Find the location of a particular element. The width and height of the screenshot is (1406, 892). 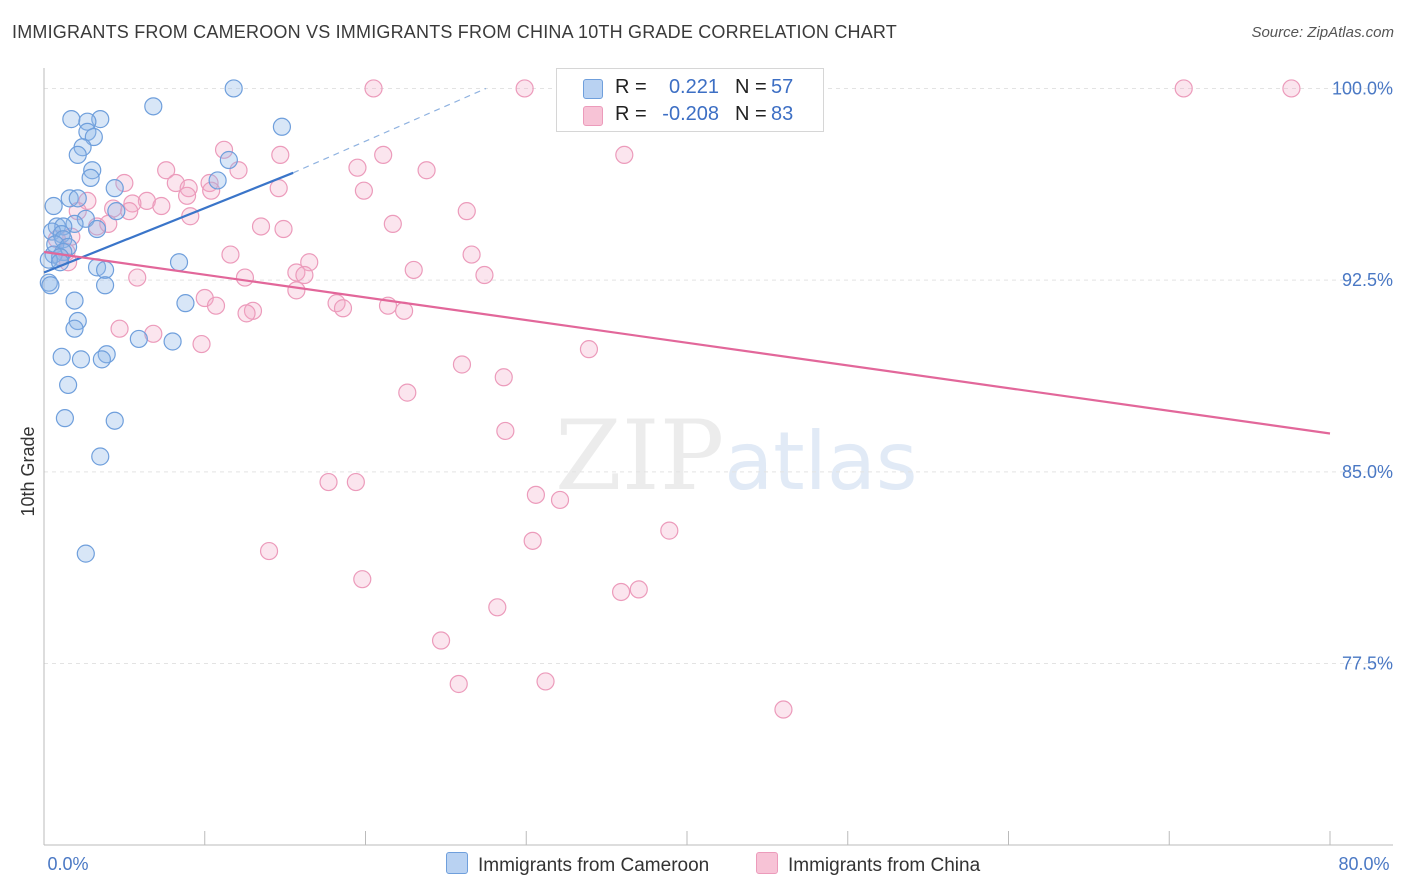

series-swatch-blue is located at coordinates (457, 863).